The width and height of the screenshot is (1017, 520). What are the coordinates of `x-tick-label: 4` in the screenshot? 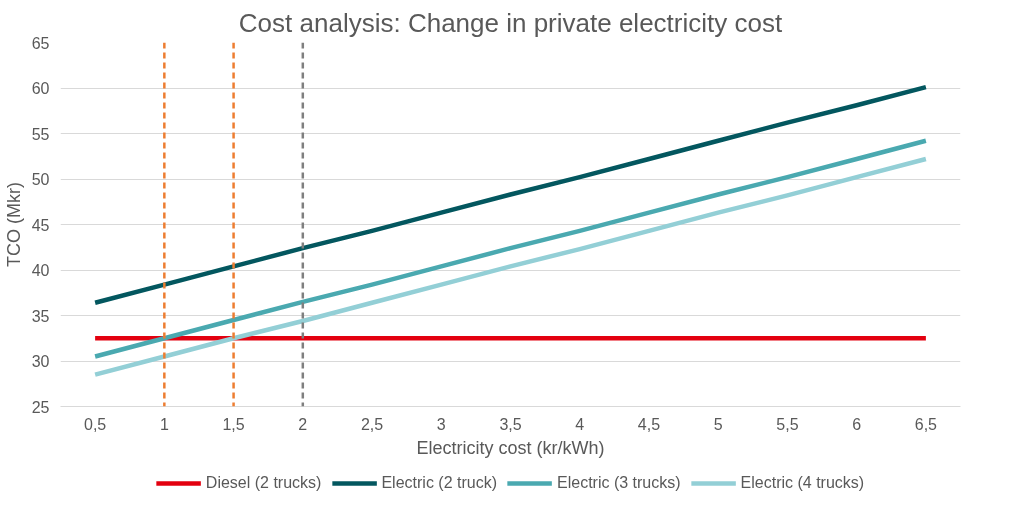 It's located at (580, 424).